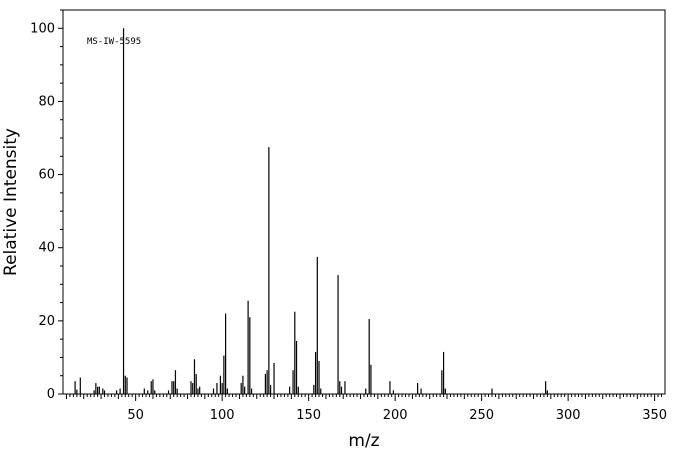  I want to click on y-tick-label: 40, so click(46, 248).